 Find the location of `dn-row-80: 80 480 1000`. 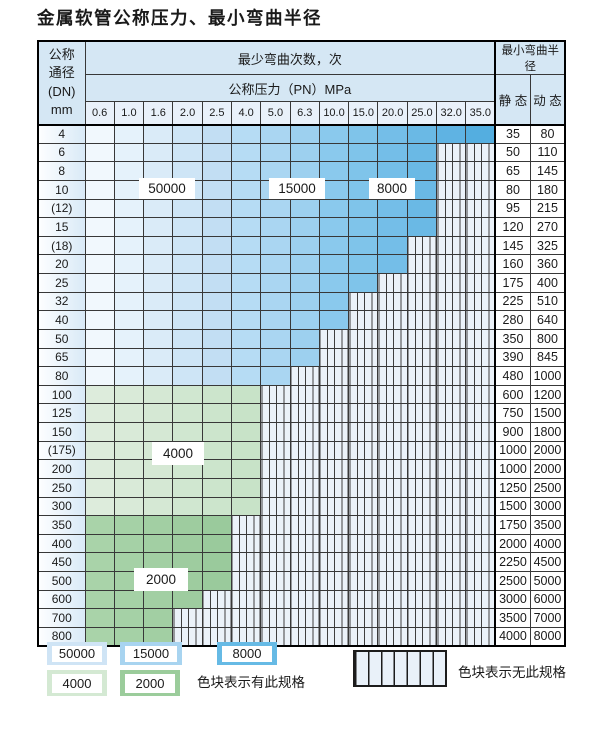

dn-row-80: 80 480 1000 is located at coordinates (301, 376).